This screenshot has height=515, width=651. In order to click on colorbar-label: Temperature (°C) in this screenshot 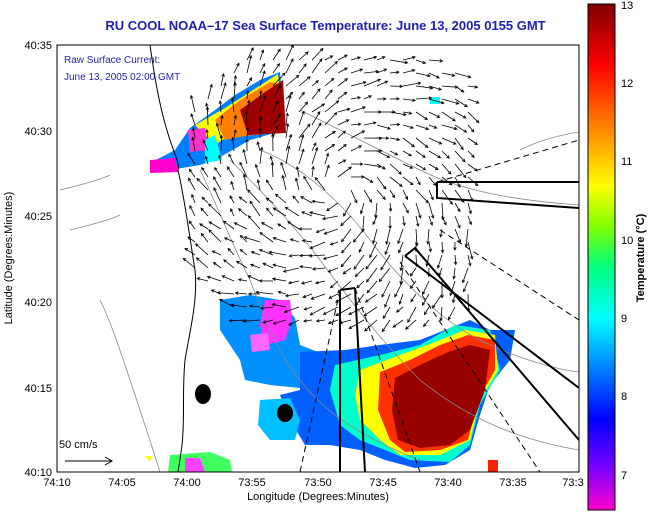, I will do `click(641, 257)`.